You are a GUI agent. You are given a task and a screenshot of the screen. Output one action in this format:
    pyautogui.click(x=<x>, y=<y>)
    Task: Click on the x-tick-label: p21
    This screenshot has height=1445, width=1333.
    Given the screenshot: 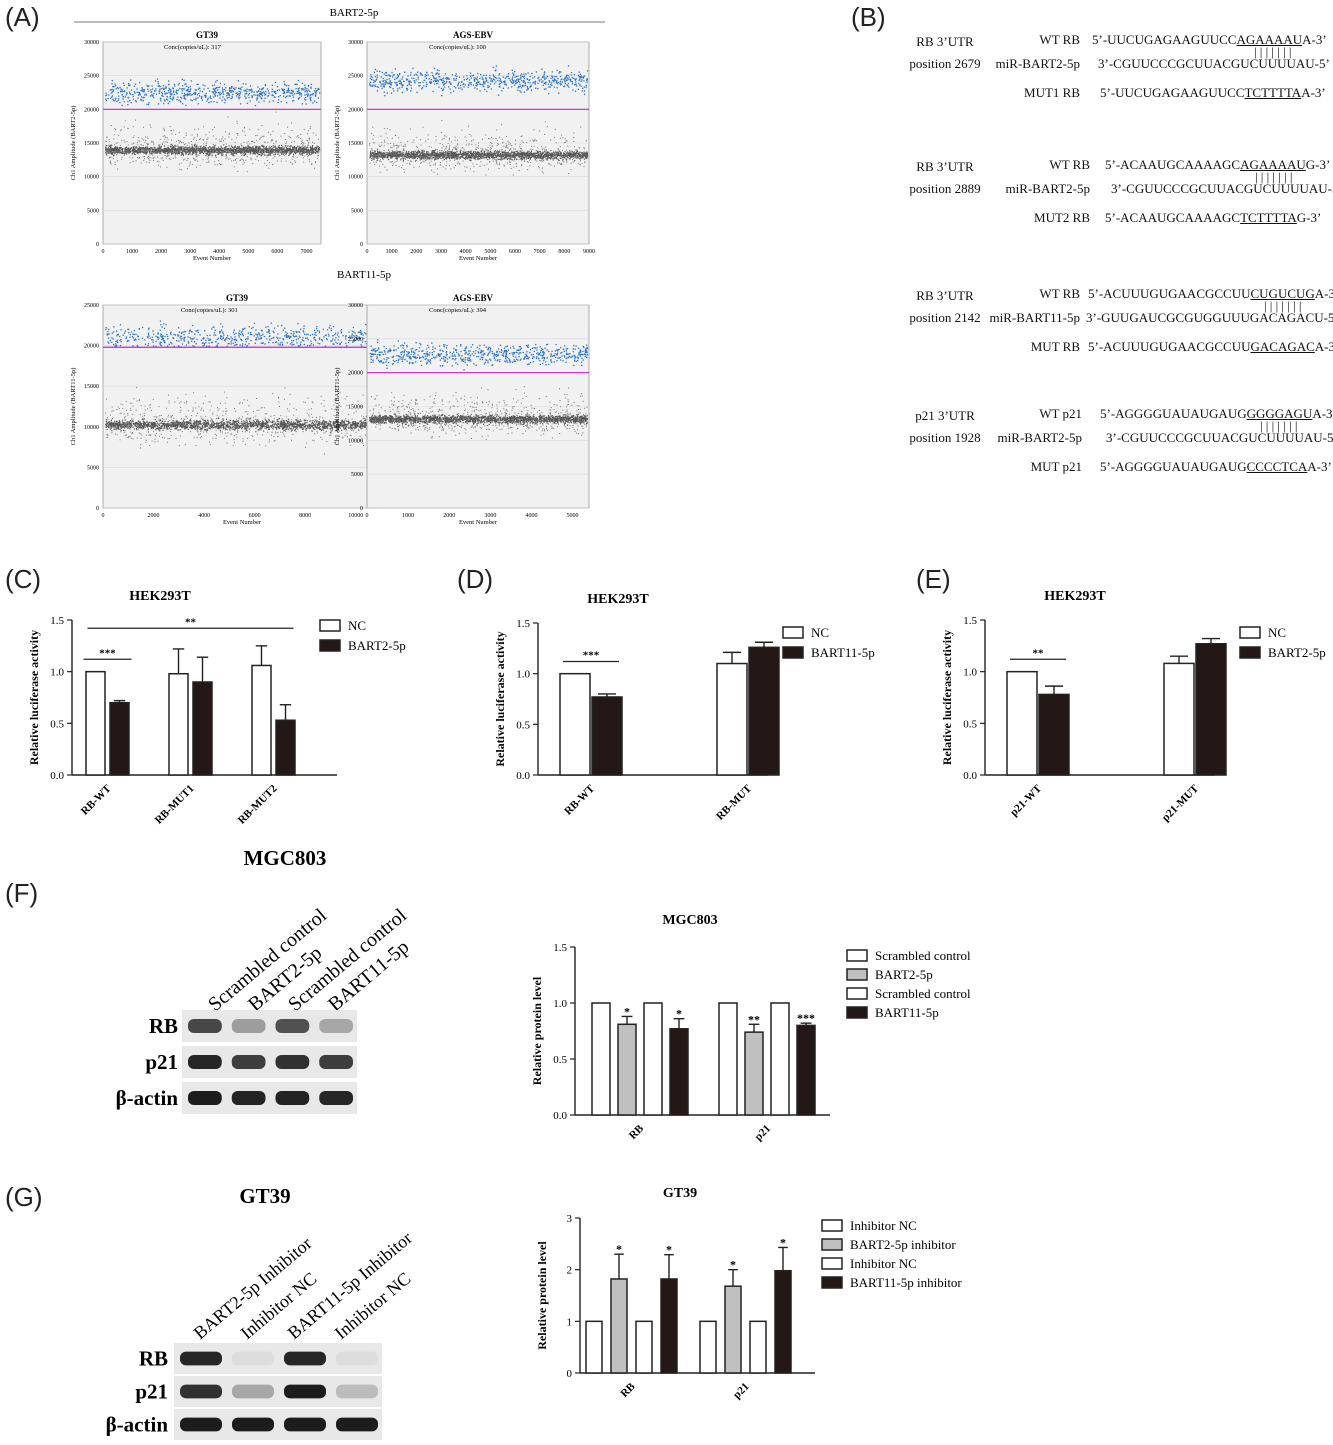 What is the action you would take?
    pyautogui.click(x=741, y=1391)
    